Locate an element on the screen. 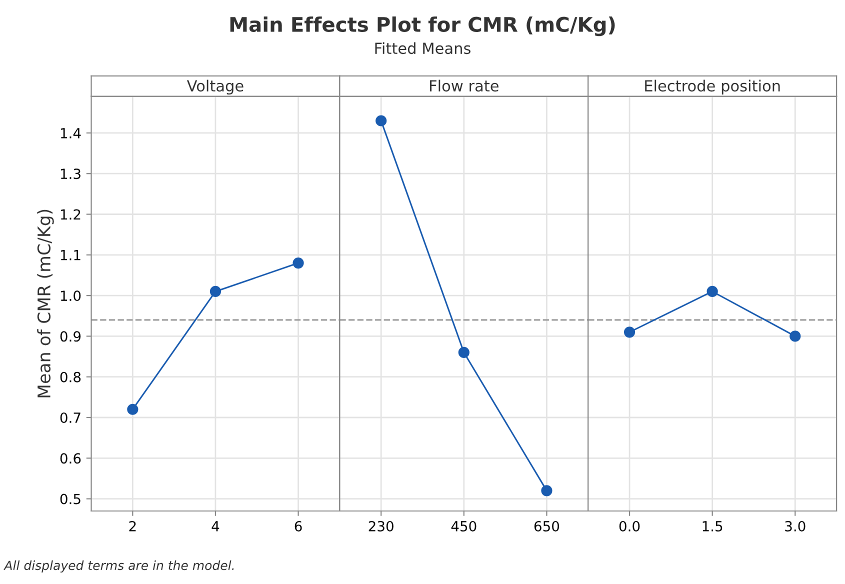 This screenshot has height=584, width=845. x-tick-label: 1.5 is located at coordinates (712, 526).